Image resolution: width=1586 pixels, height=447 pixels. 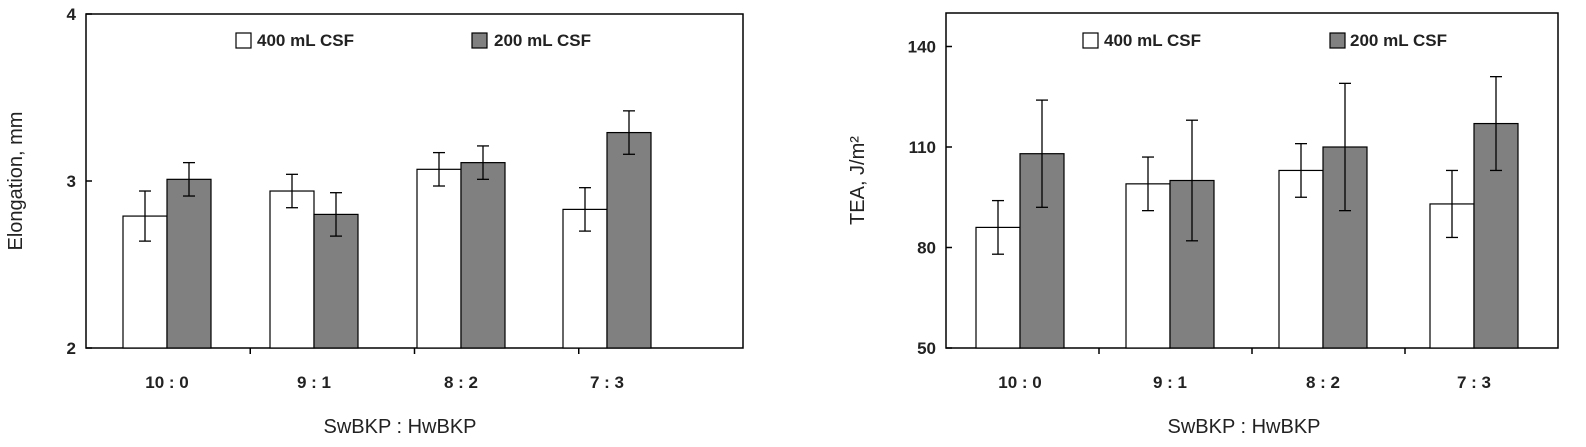 I want to click on y-tick-label: 3, so click(x=71, y=181).